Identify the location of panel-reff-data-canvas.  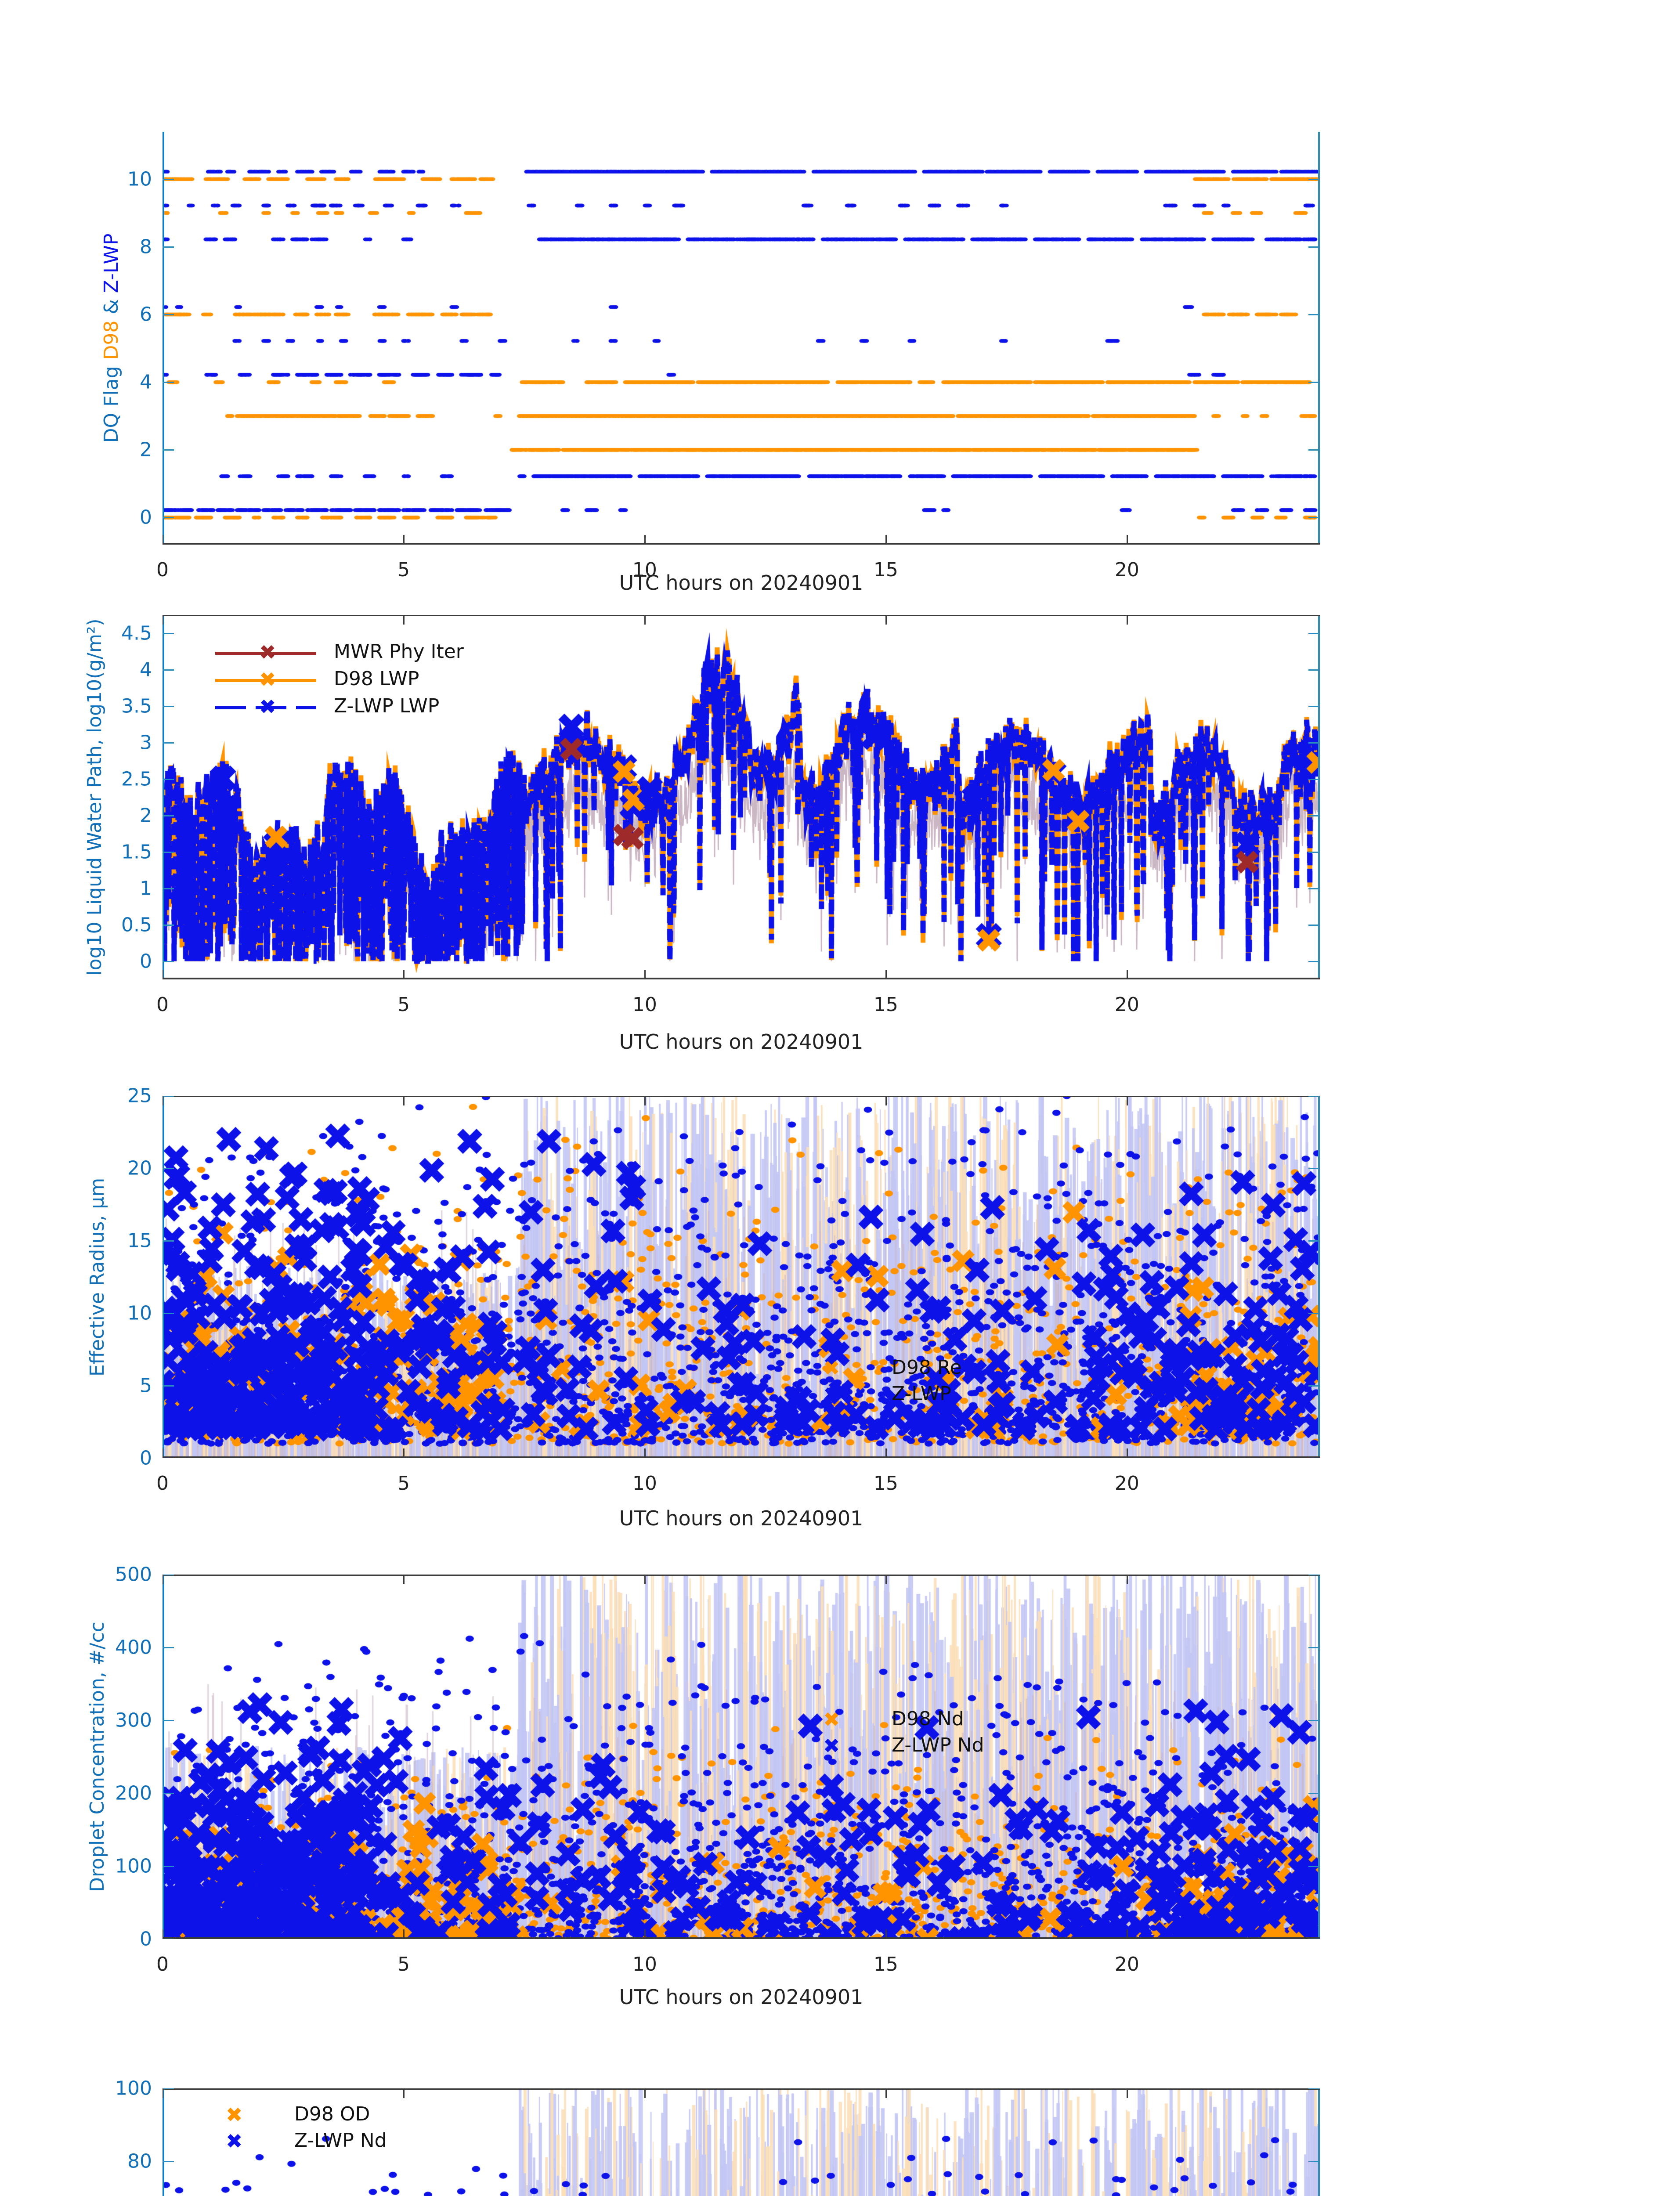
(742, 1277).